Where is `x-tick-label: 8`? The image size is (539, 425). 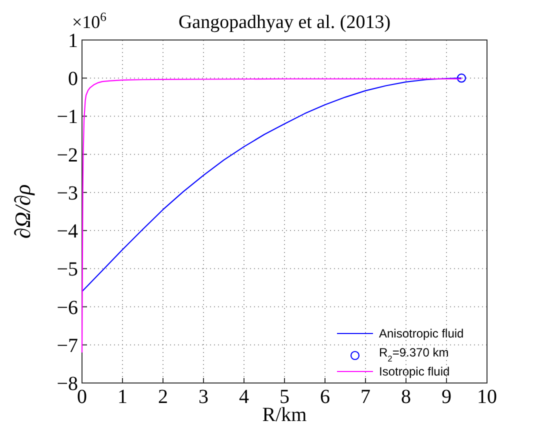 x-tick-label: 8 is located at coordinates (406, 397).